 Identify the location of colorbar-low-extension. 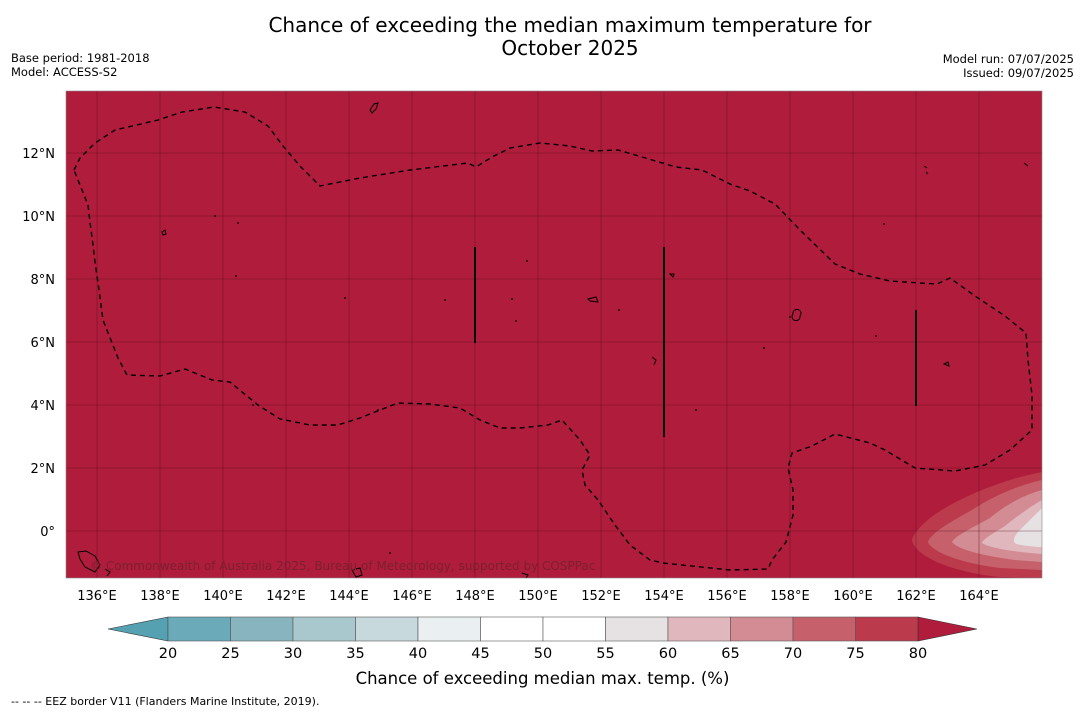
(138, 629).